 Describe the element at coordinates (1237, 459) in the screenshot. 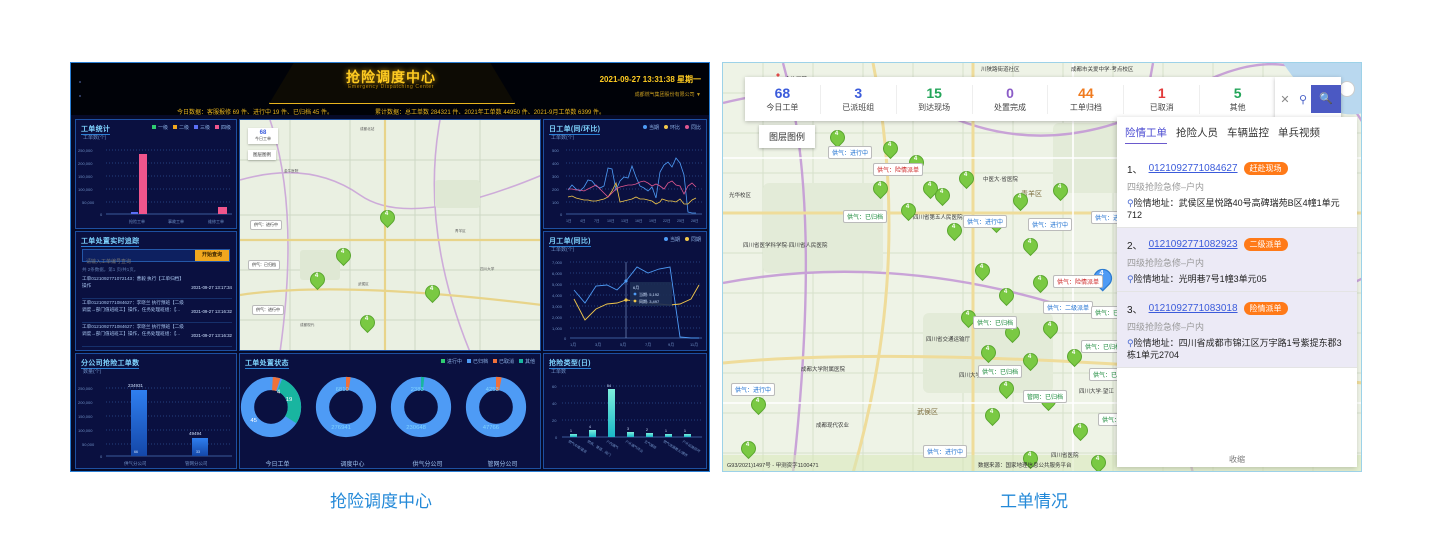

I see `collapse-button: 收缩` at that location.